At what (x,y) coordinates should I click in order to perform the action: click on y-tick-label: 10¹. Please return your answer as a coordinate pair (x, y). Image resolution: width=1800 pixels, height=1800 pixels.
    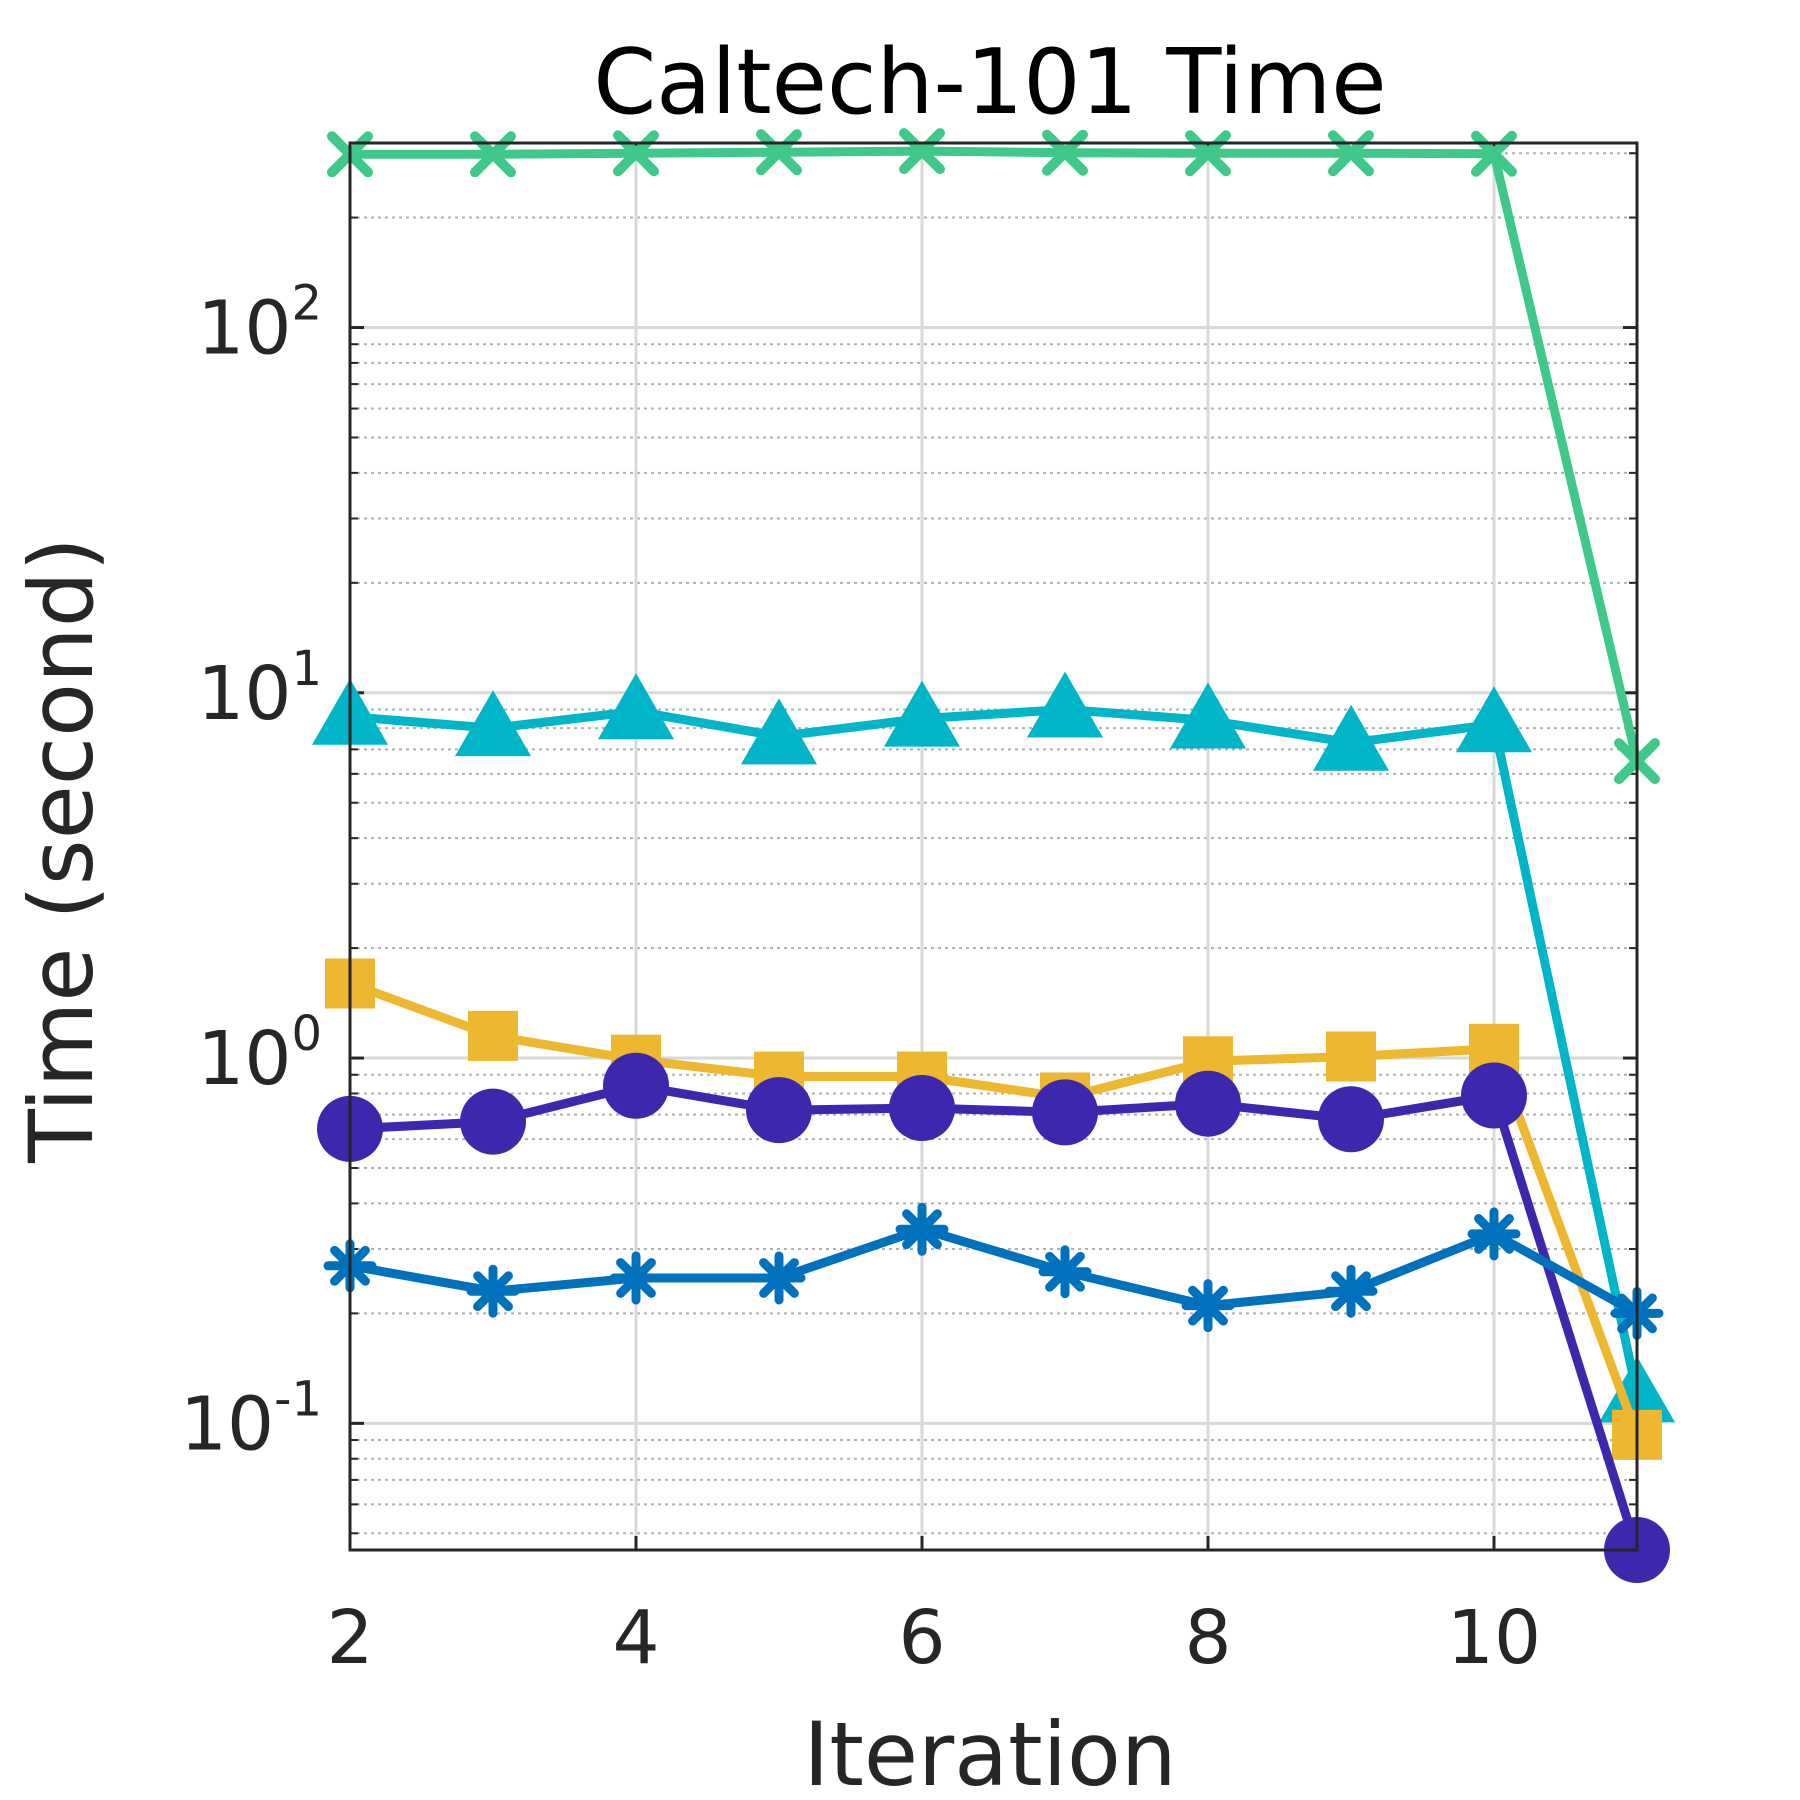
    Looking at the image, I should click on (259, 689).